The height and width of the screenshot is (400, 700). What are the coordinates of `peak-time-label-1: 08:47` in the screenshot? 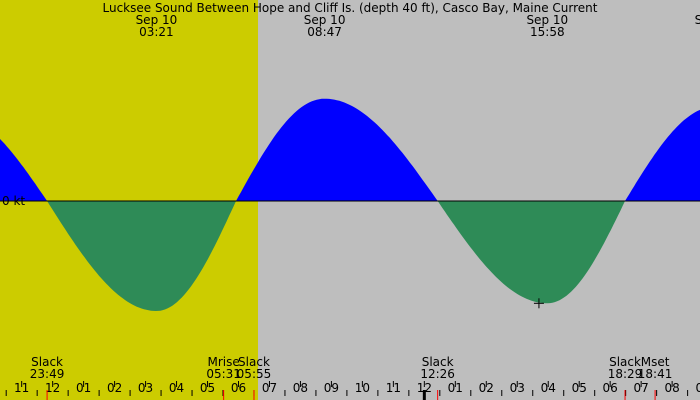 It's located at (324, 32).